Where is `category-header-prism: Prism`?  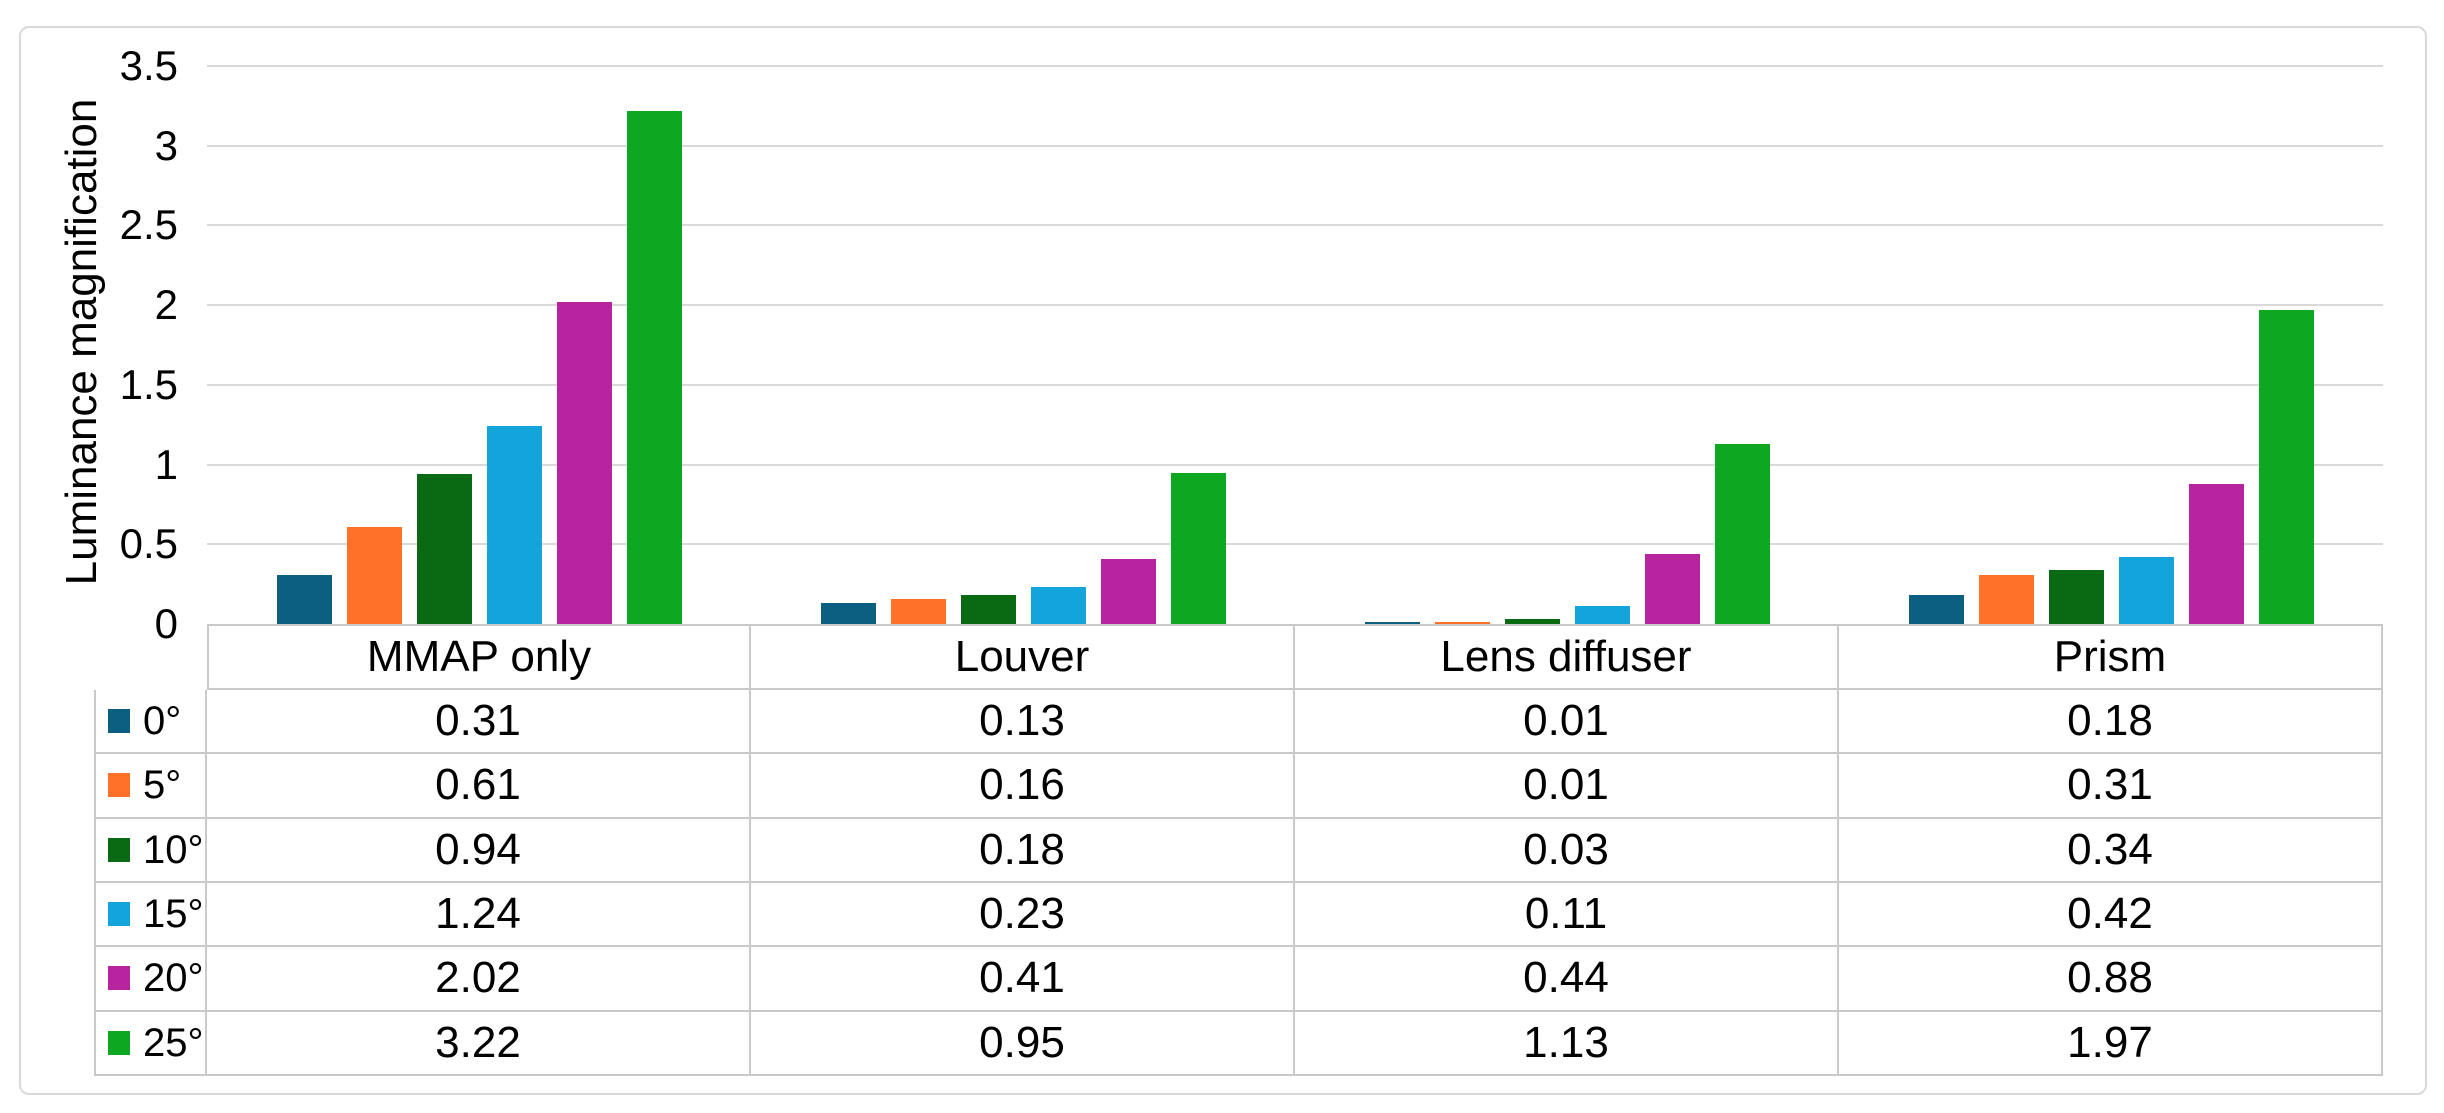 category-header-prism: Prism is located at coordinates (2111, 657).